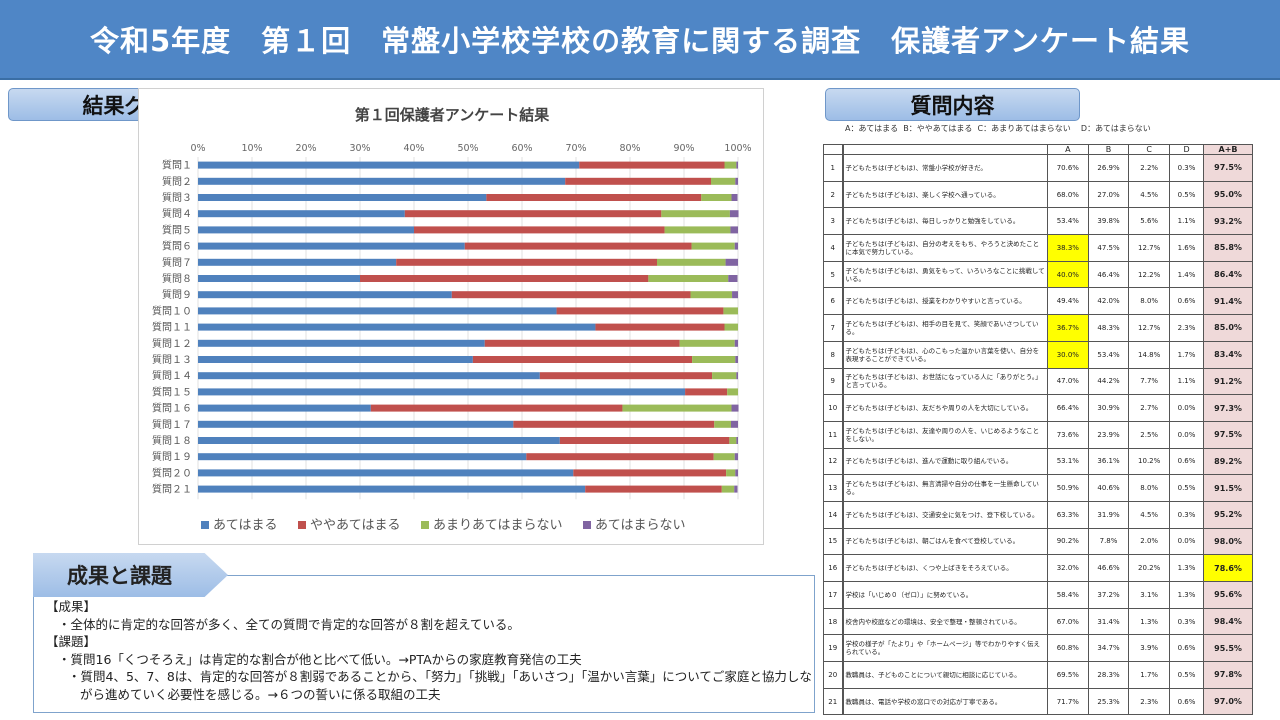 This screenshot has height=720, width=1280. I want to click on question-number: 13, so click(833, 488).